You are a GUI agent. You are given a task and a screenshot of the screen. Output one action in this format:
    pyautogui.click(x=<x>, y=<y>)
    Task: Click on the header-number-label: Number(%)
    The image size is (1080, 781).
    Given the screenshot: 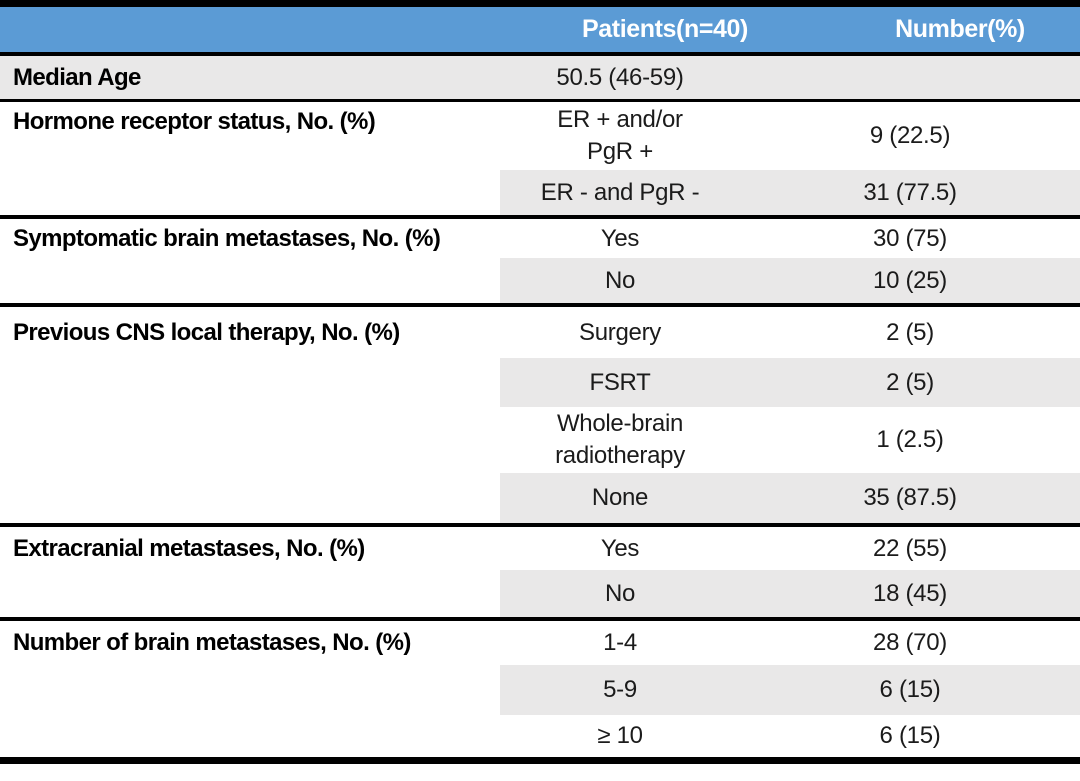 What is the action you would take?
    pyautogui.click(x=960, y=29)
    